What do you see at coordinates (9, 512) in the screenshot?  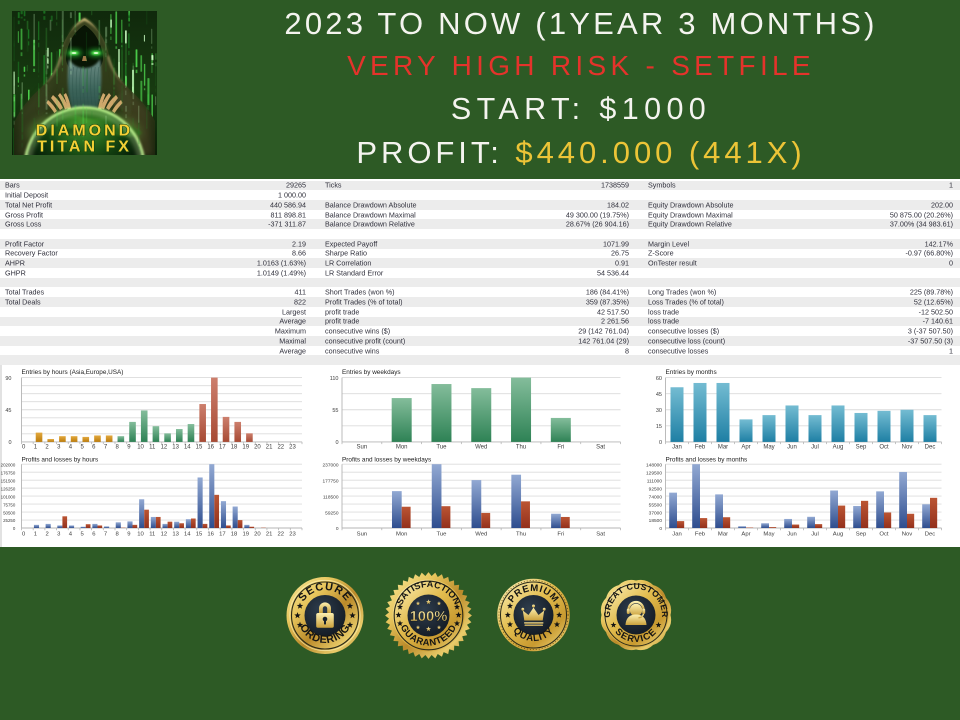 I see `svg-text: 50500` at bounding box center [9, 512].